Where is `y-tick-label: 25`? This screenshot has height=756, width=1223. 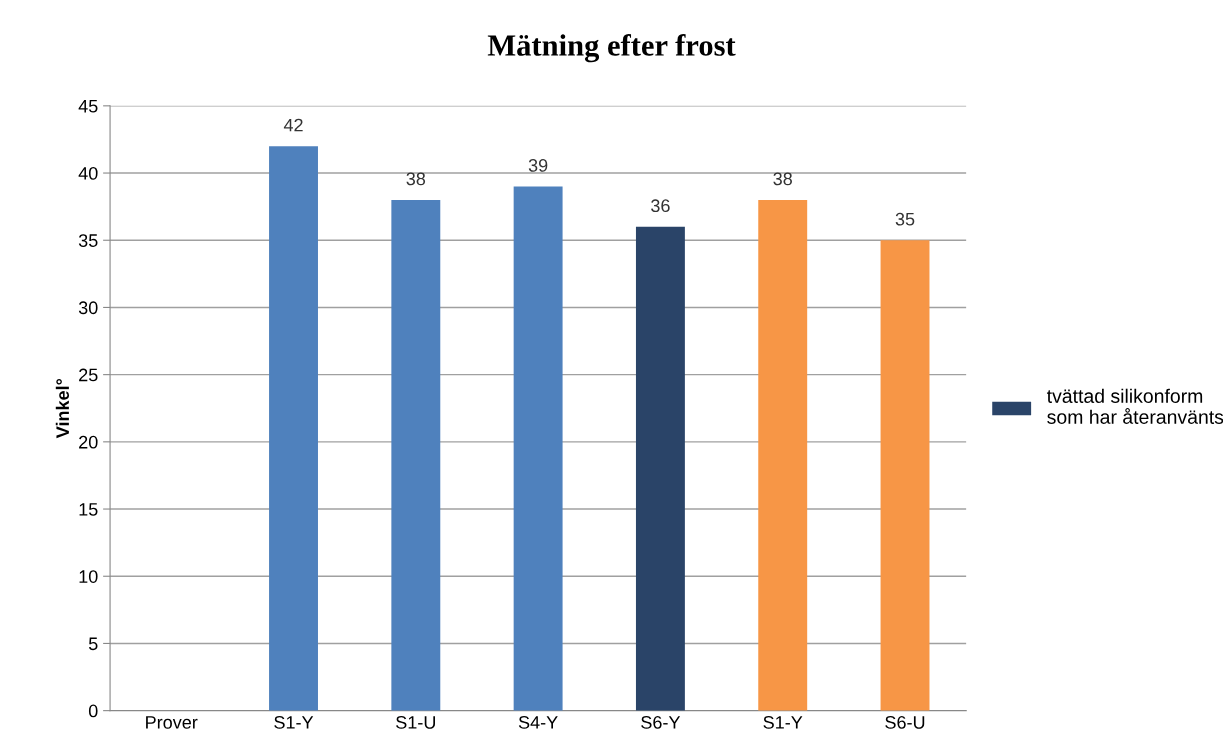
y-tick-label: 25 is located at coordinates (88, 375).